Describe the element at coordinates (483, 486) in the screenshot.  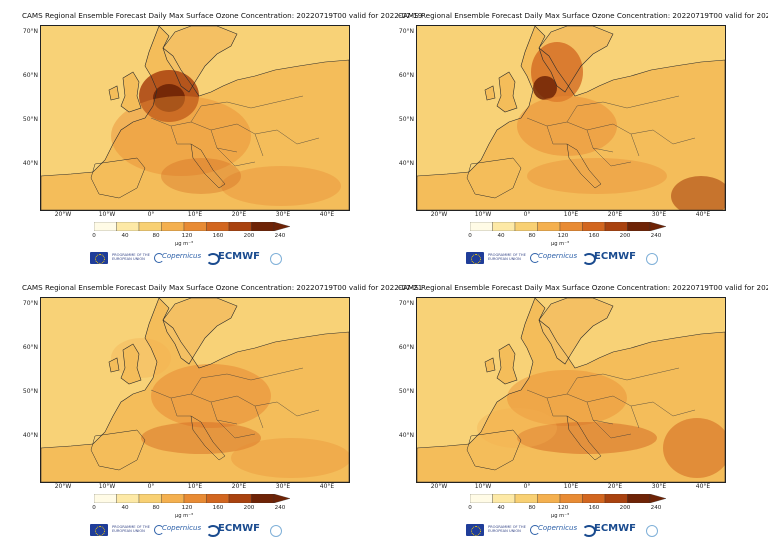
I see `lon-label: 10°W` at that location.